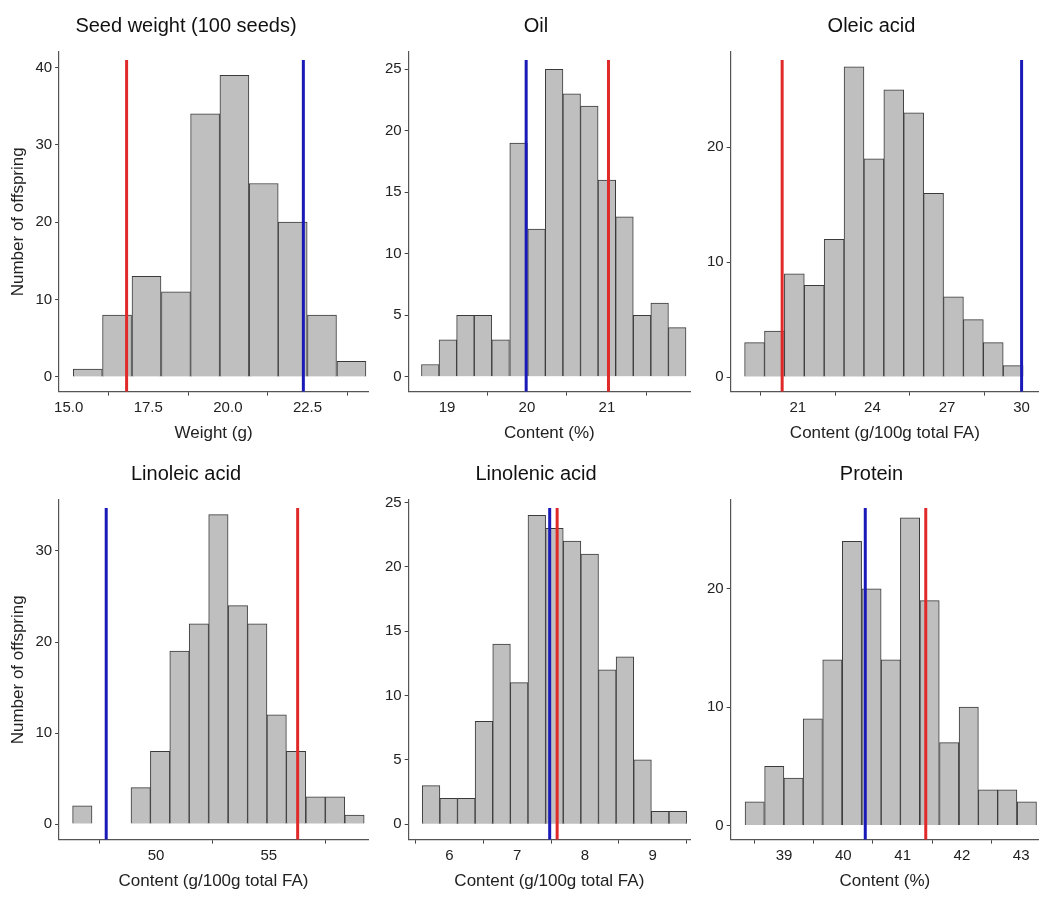  I want to click on x-tick-label: 30, so click(1021, 406).